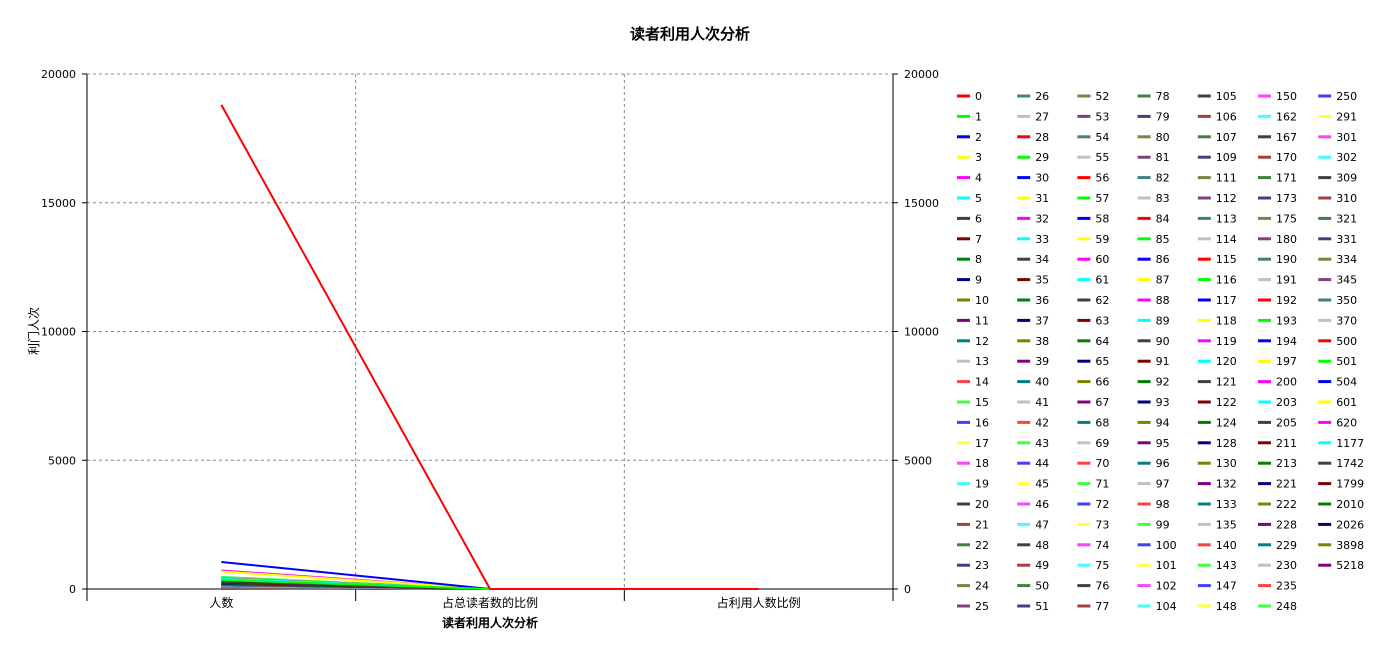  I want to click on legend-label: 230, so click(1286, 565).